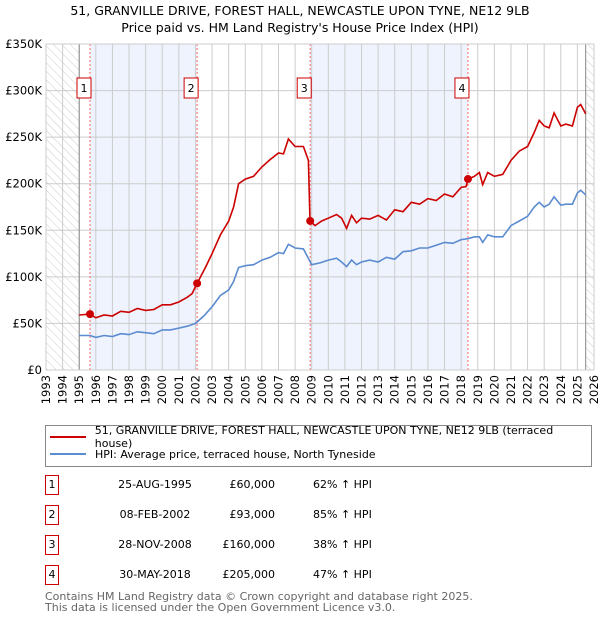 This screenshot has height=620, width=600. What do you see at coordinates (345, 389) in the screenshot?
I see `x-tick-label: 2011` at bounding box center [345, 389].